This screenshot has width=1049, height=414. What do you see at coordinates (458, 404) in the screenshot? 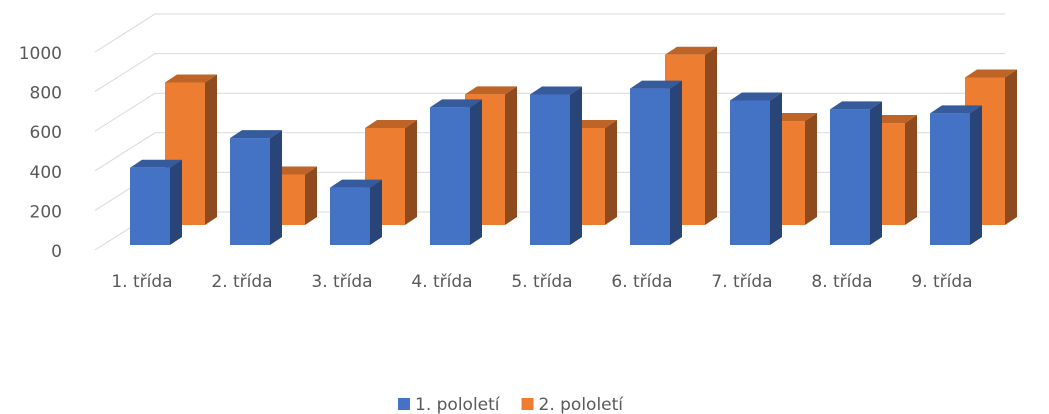
I see `legend-label: 1. pololetí` at bounding box center [458, 404].